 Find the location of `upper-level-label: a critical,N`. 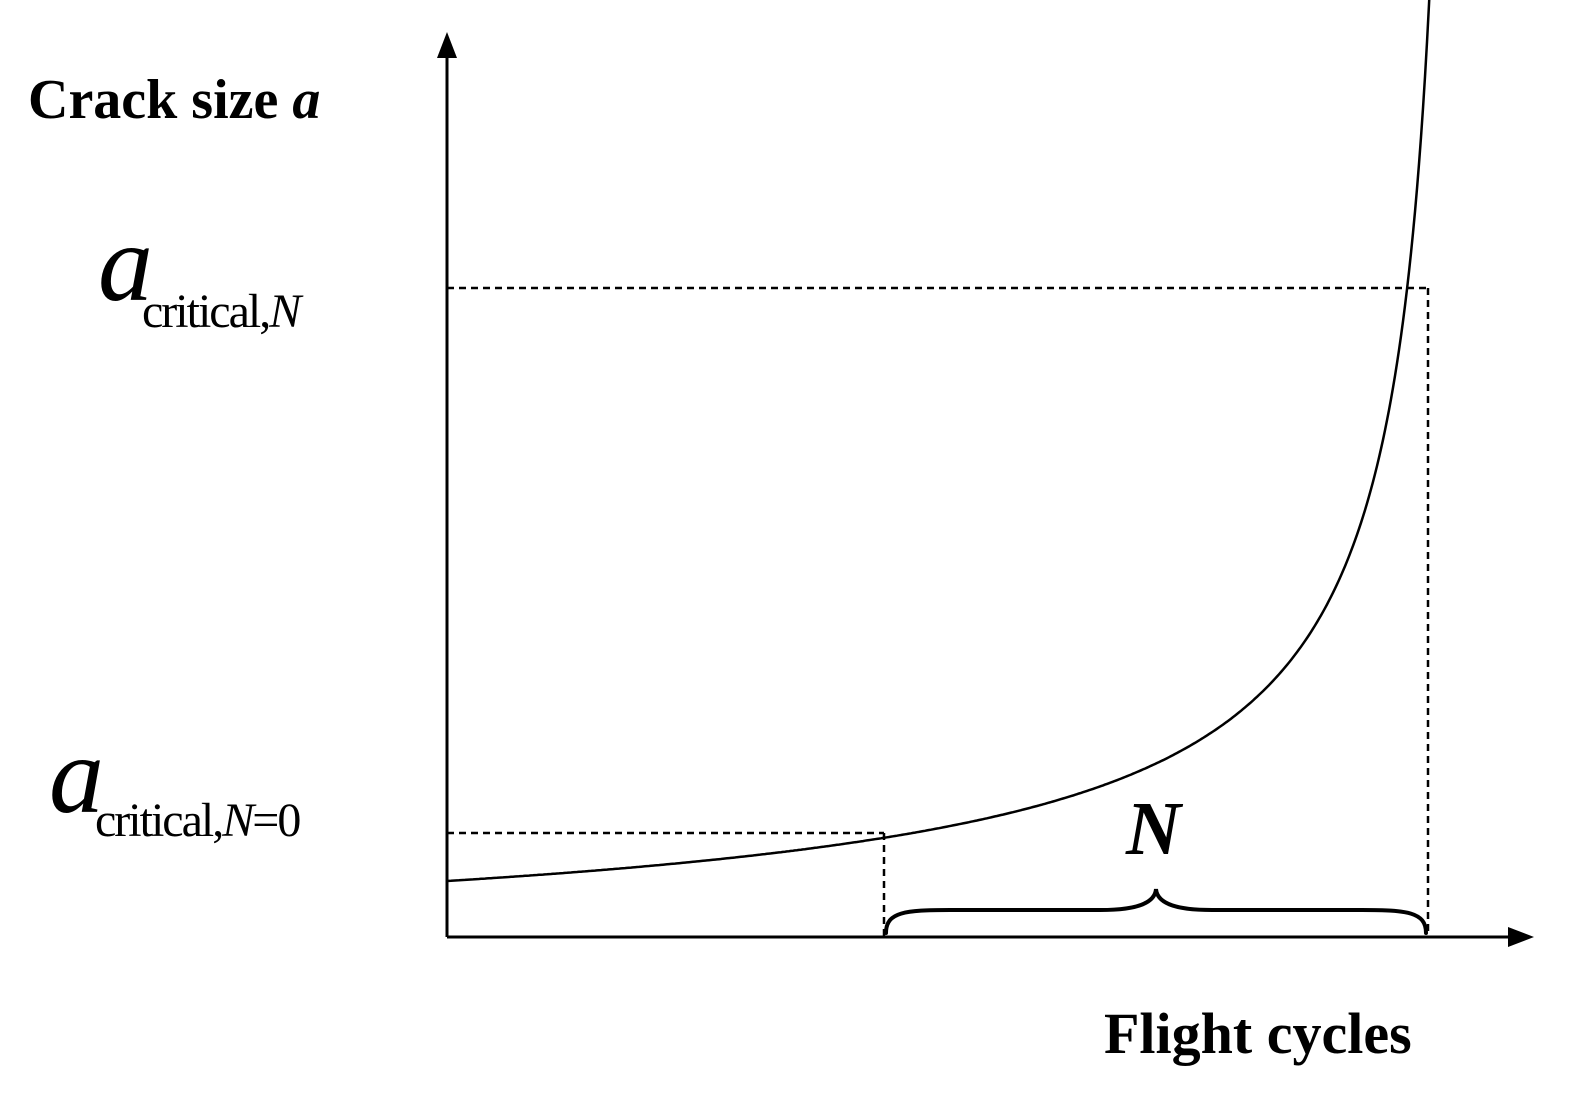

upper-level-label: a critical,N is located at coordinates (202, 270).